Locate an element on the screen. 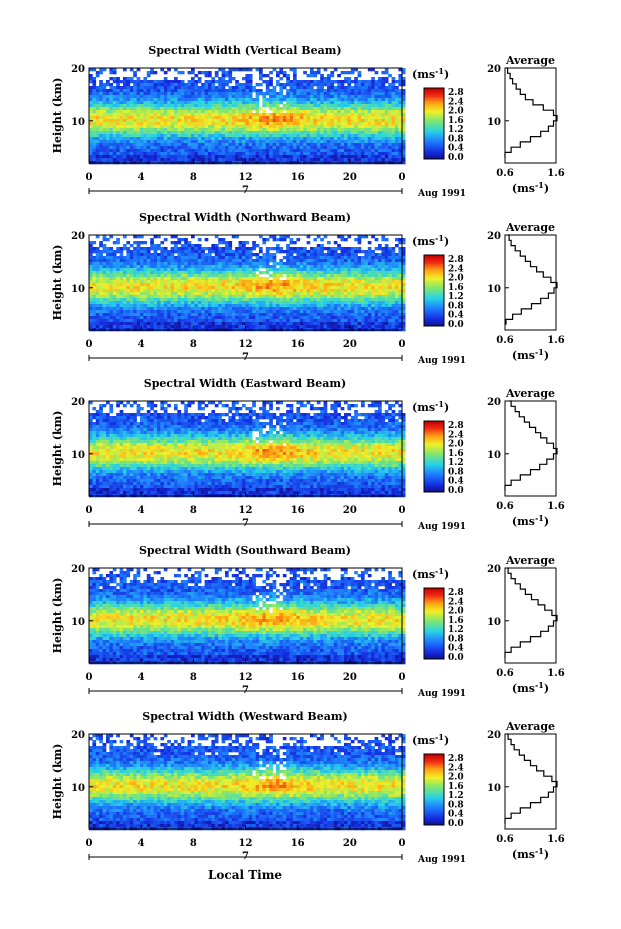 This screenshot has width=621, height=929. panel-title: Spectral Width (Northward Beam) is located at coordinates (245, 217).